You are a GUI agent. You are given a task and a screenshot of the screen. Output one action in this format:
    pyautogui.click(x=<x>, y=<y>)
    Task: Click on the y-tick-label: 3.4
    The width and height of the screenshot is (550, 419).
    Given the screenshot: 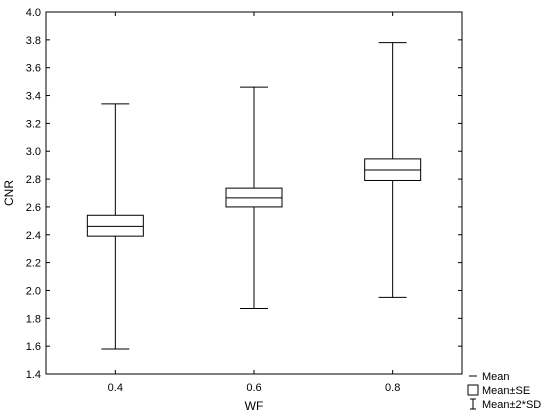 What is the action you would take?
    pyautogui.click(x=33, y=97)
    